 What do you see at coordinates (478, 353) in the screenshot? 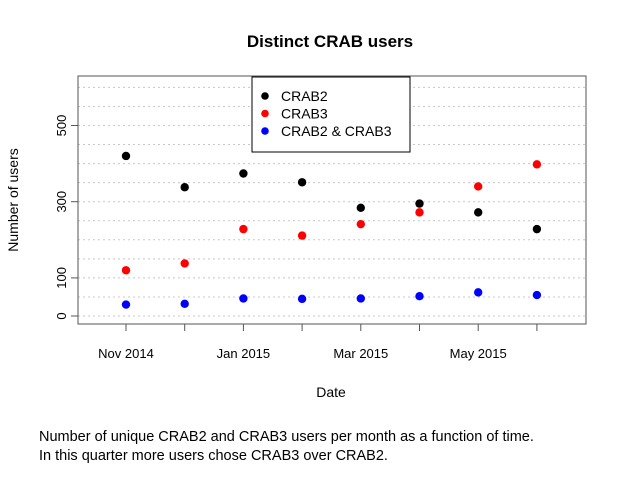
I see `x-tick-label: May 2015` at bounding box center [478, 353].